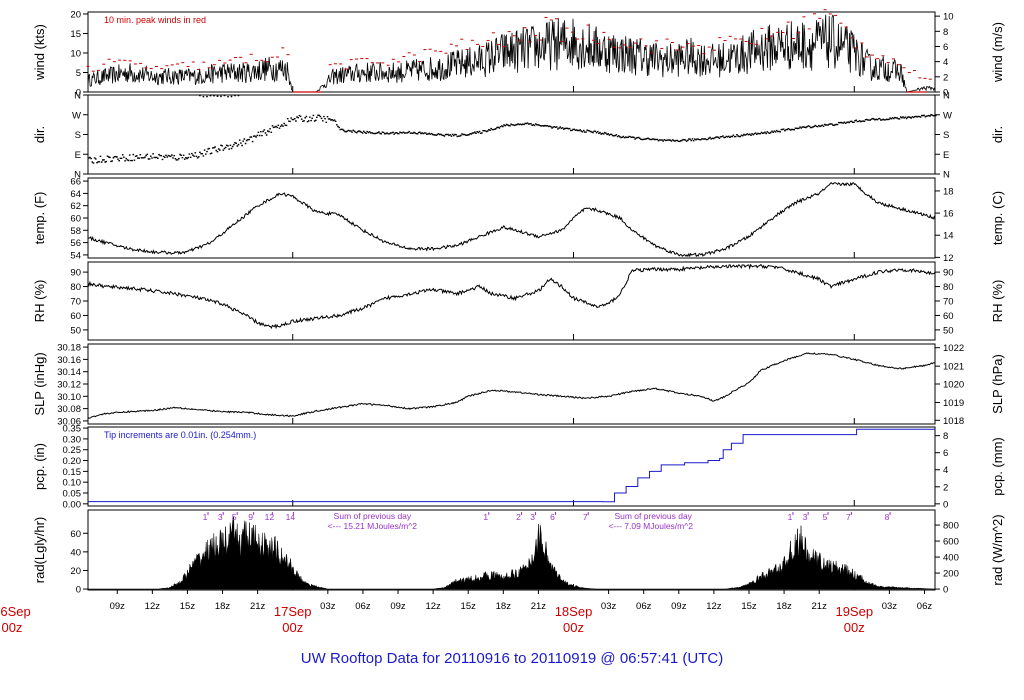 Image resolution: width=1024 pixels, height=700 pixels. Describe the element at coordinates (511, 296) in the screenshot. I see `rh-line` at that location.